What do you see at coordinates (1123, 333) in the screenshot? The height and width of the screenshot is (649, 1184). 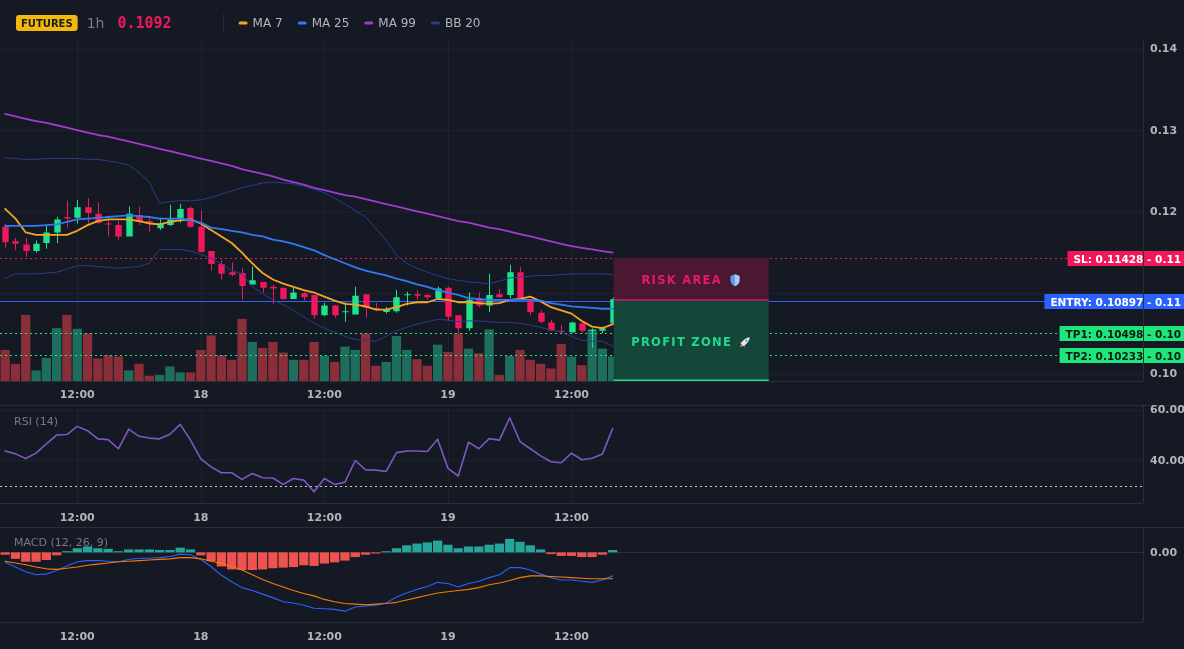 I see `ref-line-label: TP1: 0.10498 - 0.10` at bounding box center [1123, 333].